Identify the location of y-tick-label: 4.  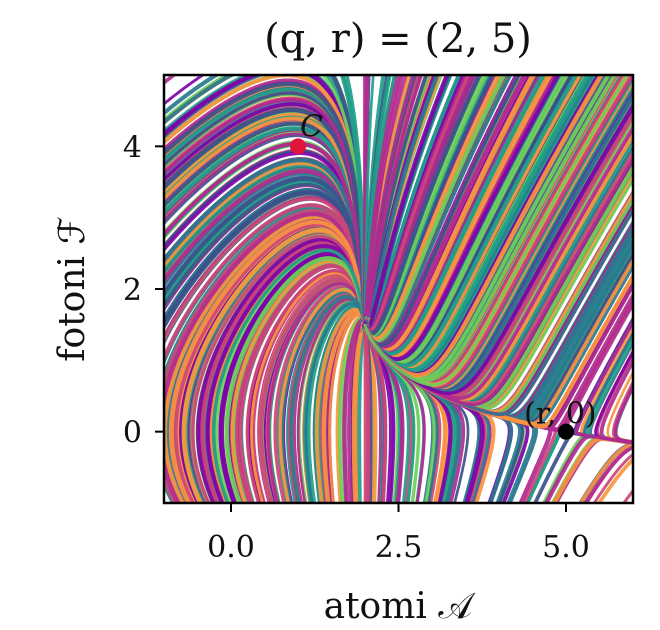
(132, 147).